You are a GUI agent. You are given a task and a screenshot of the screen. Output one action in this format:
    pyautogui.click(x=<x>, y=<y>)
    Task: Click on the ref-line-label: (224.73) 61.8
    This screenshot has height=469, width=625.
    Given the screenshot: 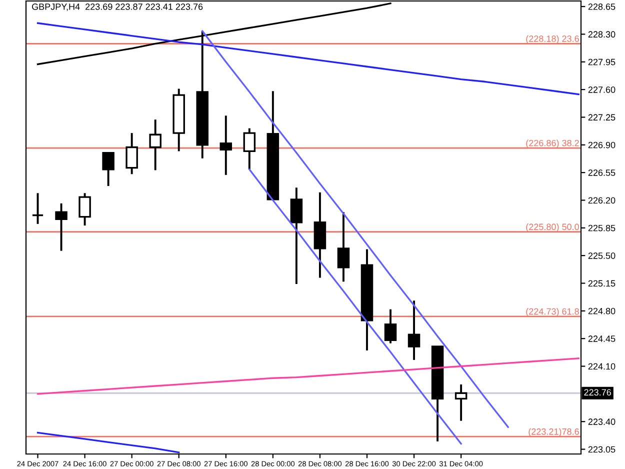 What is the action you would take?
    pyautogui.click(x=552, y=312)
    